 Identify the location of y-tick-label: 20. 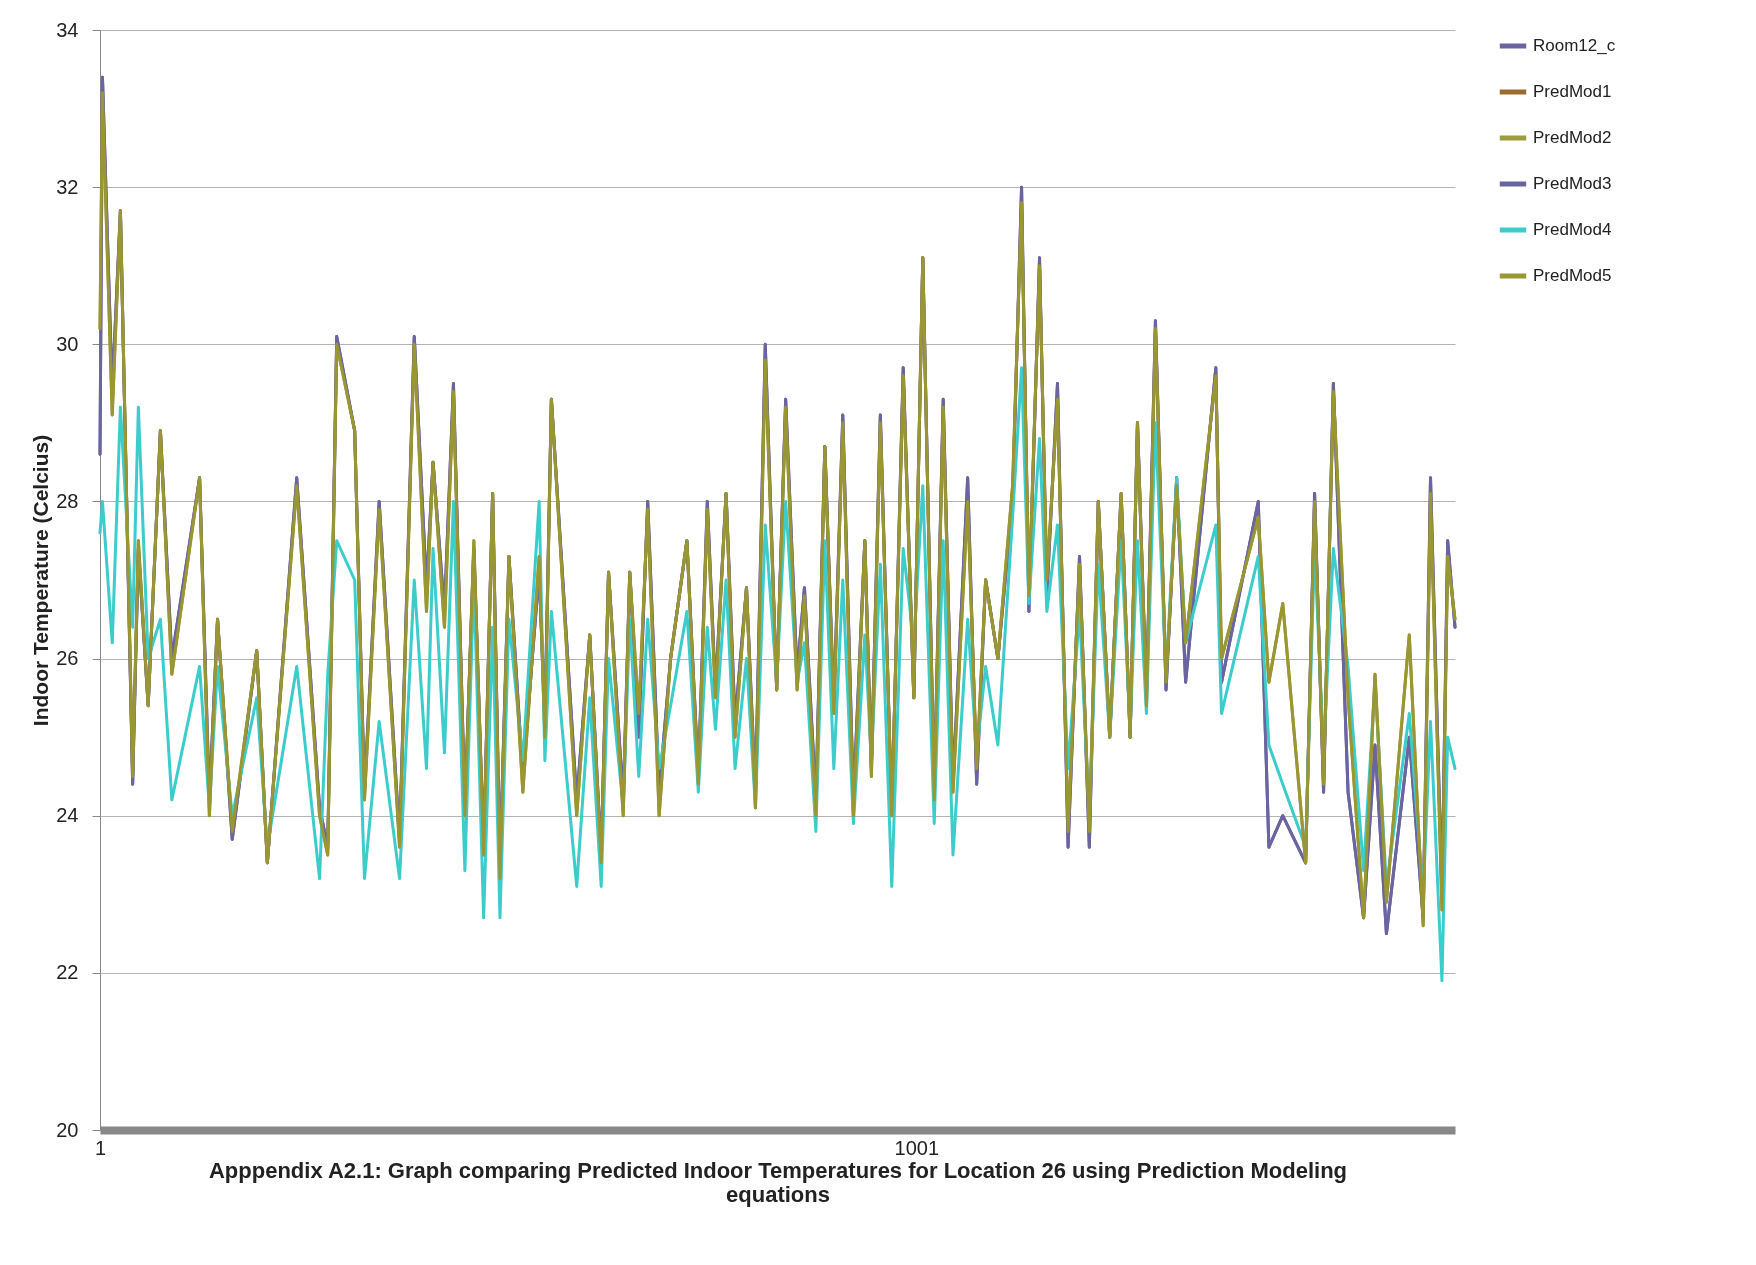
(67, 1129).